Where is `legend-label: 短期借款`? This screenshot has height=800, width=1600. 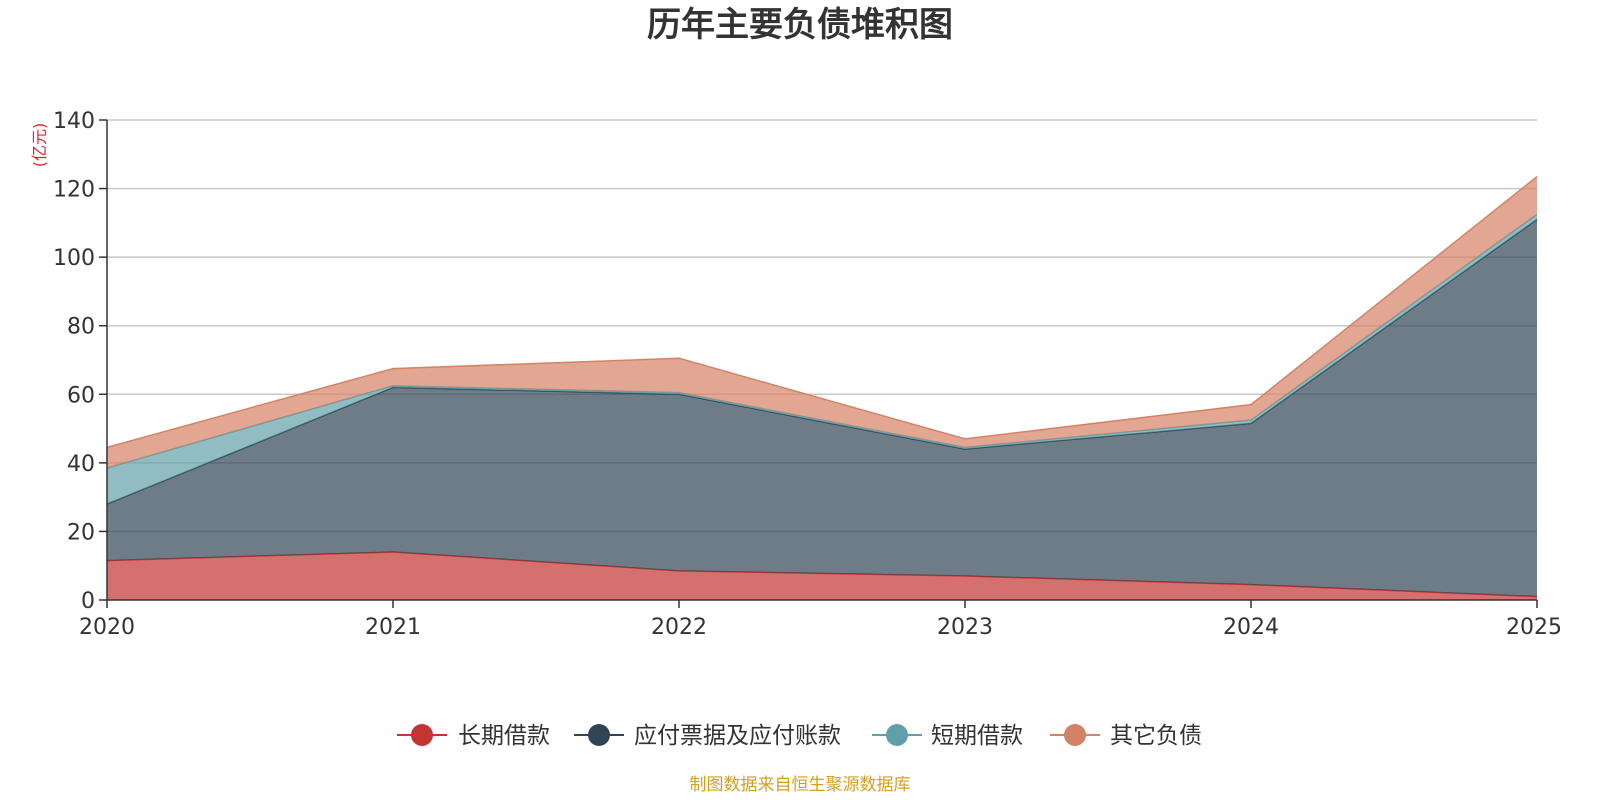
legend-label: 短期借款 is located at coordinates (977, 736).